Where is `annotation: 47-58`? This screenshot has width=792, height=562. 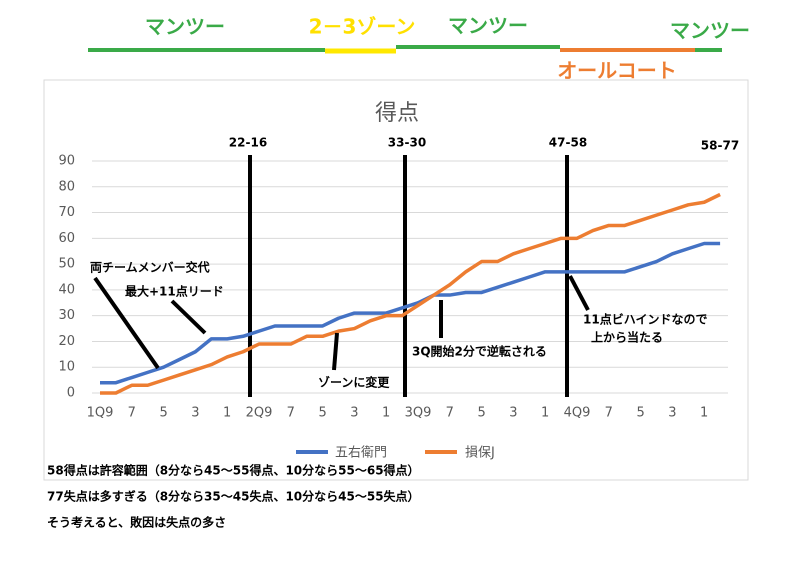 annotation: 47-58 is located at coordinates (568, 143).